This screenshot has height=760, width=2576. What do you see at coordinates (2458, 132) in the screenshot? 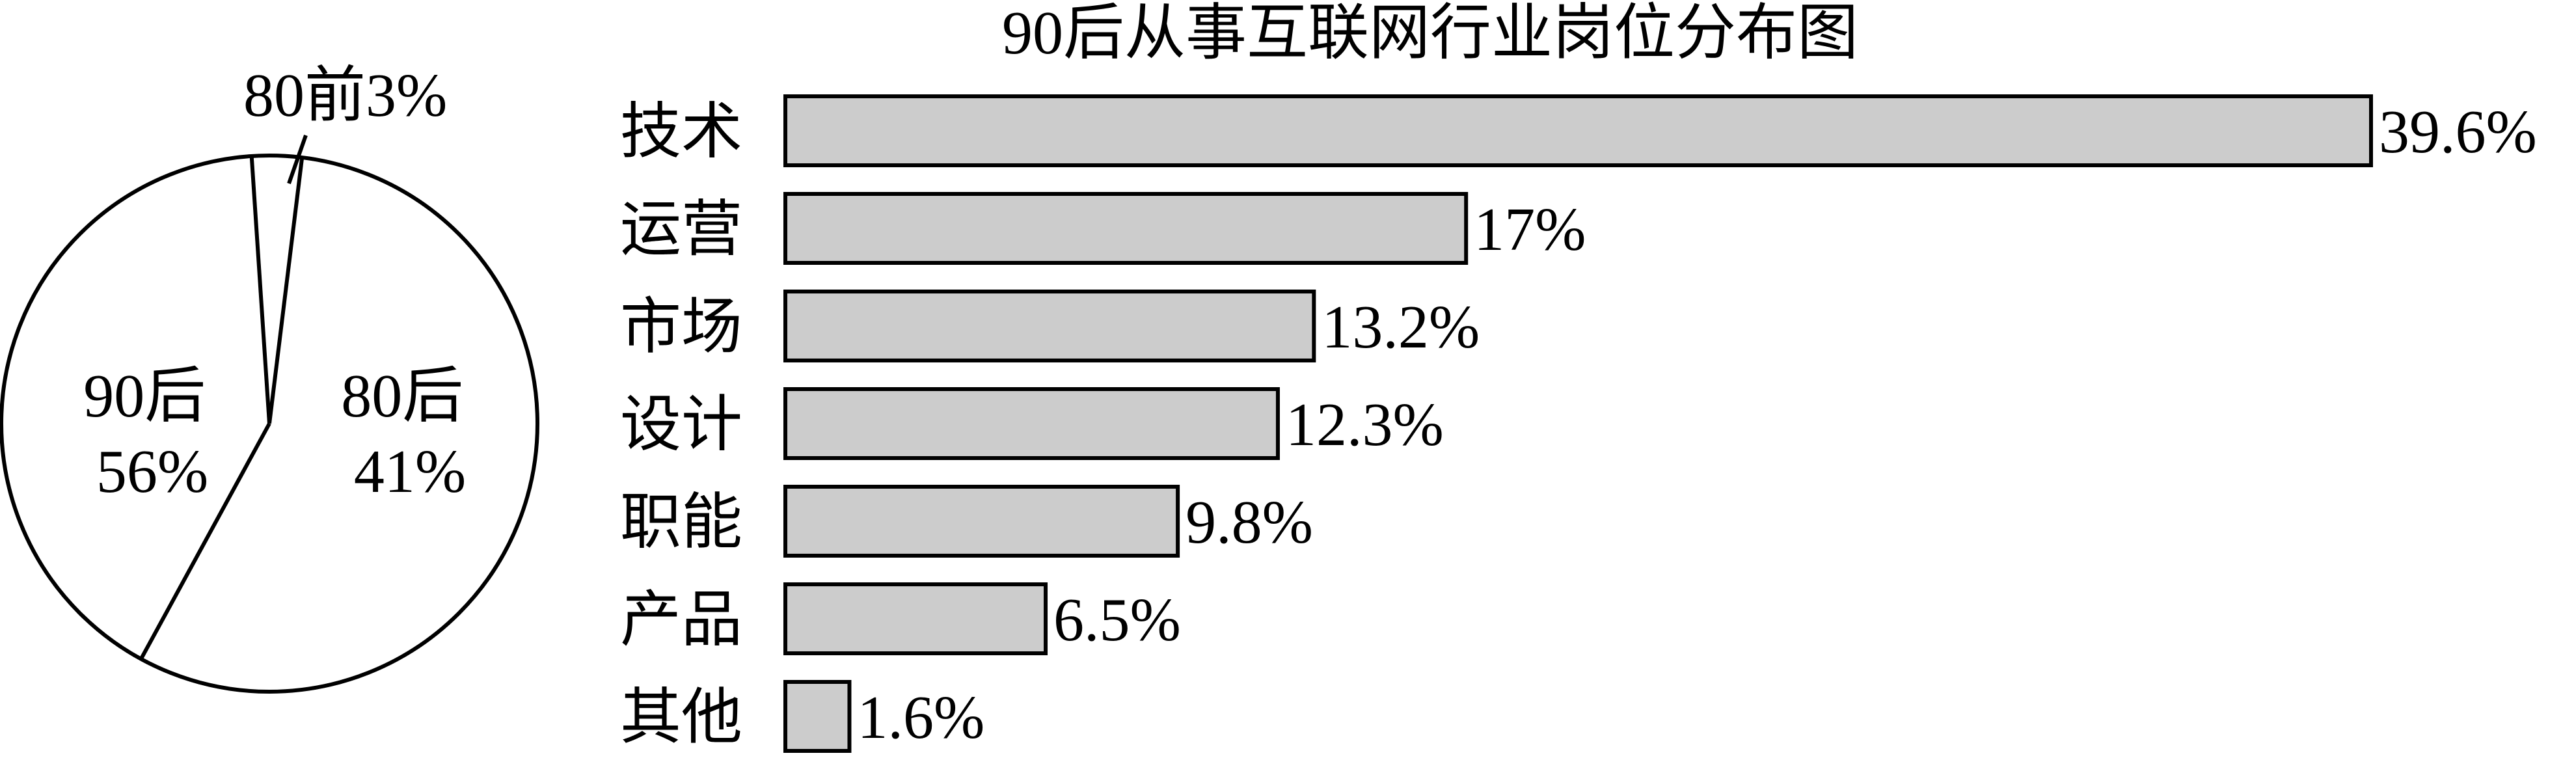
I see `bar-value-label: 39.6%` at bounding box center [2458, 132].